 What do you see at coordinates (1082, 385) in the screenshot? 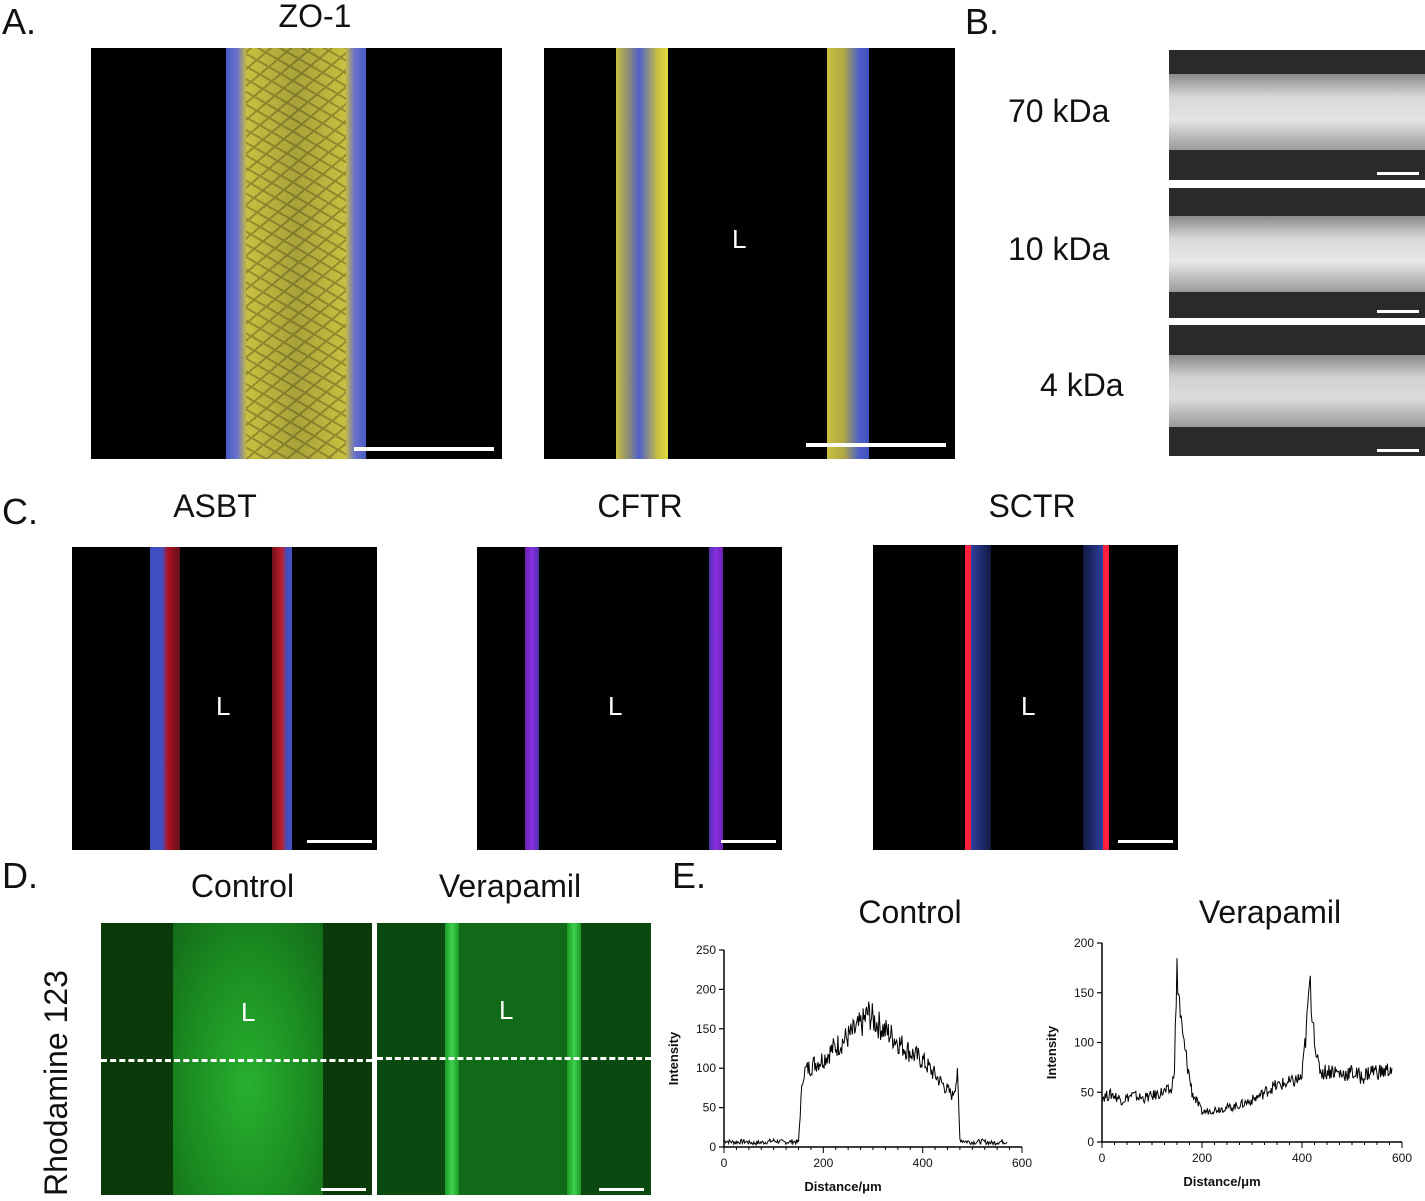
I see `kda-label-4: 4 kDa` at bounding box center [1082, 385].